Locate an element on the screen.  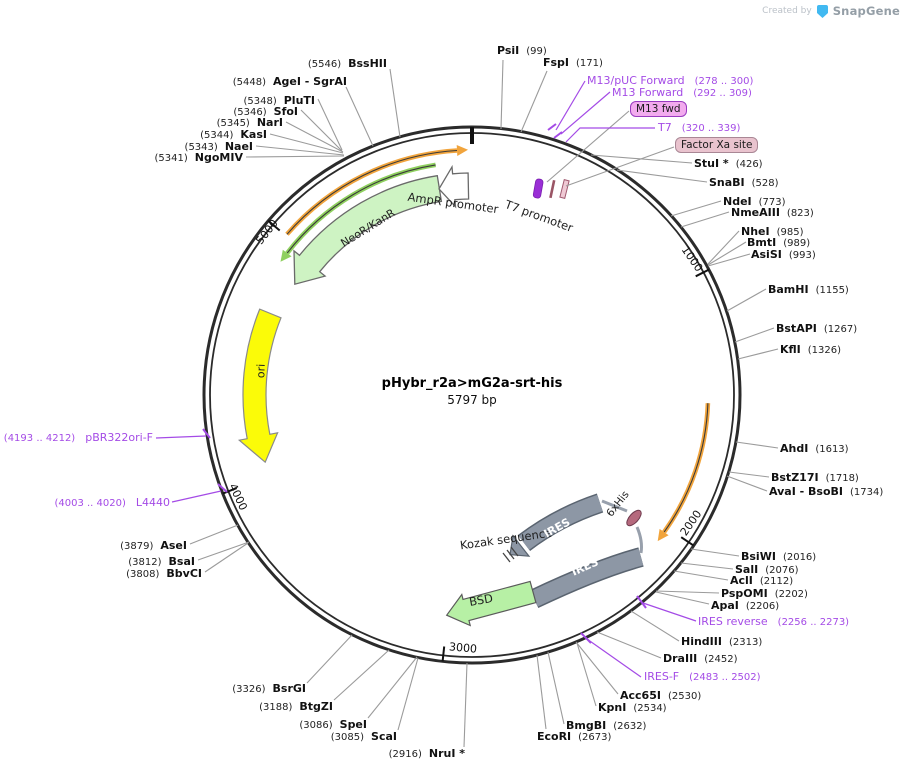
feature-arrow-bsd is located at coordinates (491, 603).